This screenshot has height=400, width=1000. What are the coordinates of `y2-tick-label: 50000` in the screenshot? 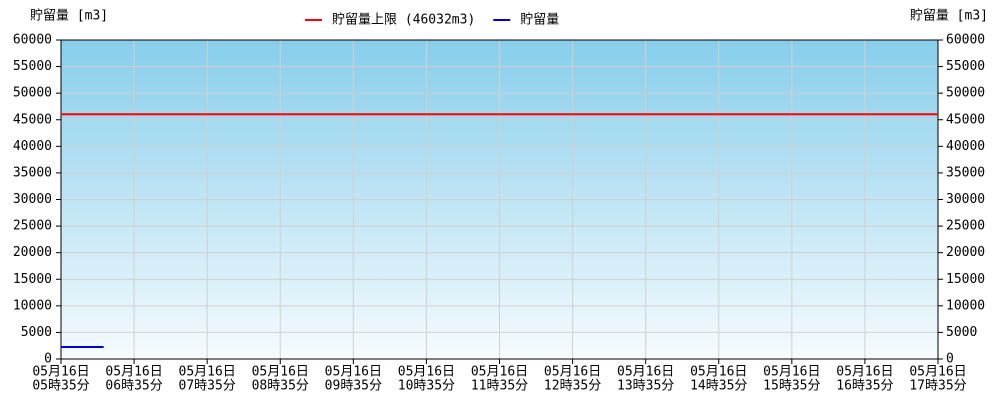 It's located at (965, 93).